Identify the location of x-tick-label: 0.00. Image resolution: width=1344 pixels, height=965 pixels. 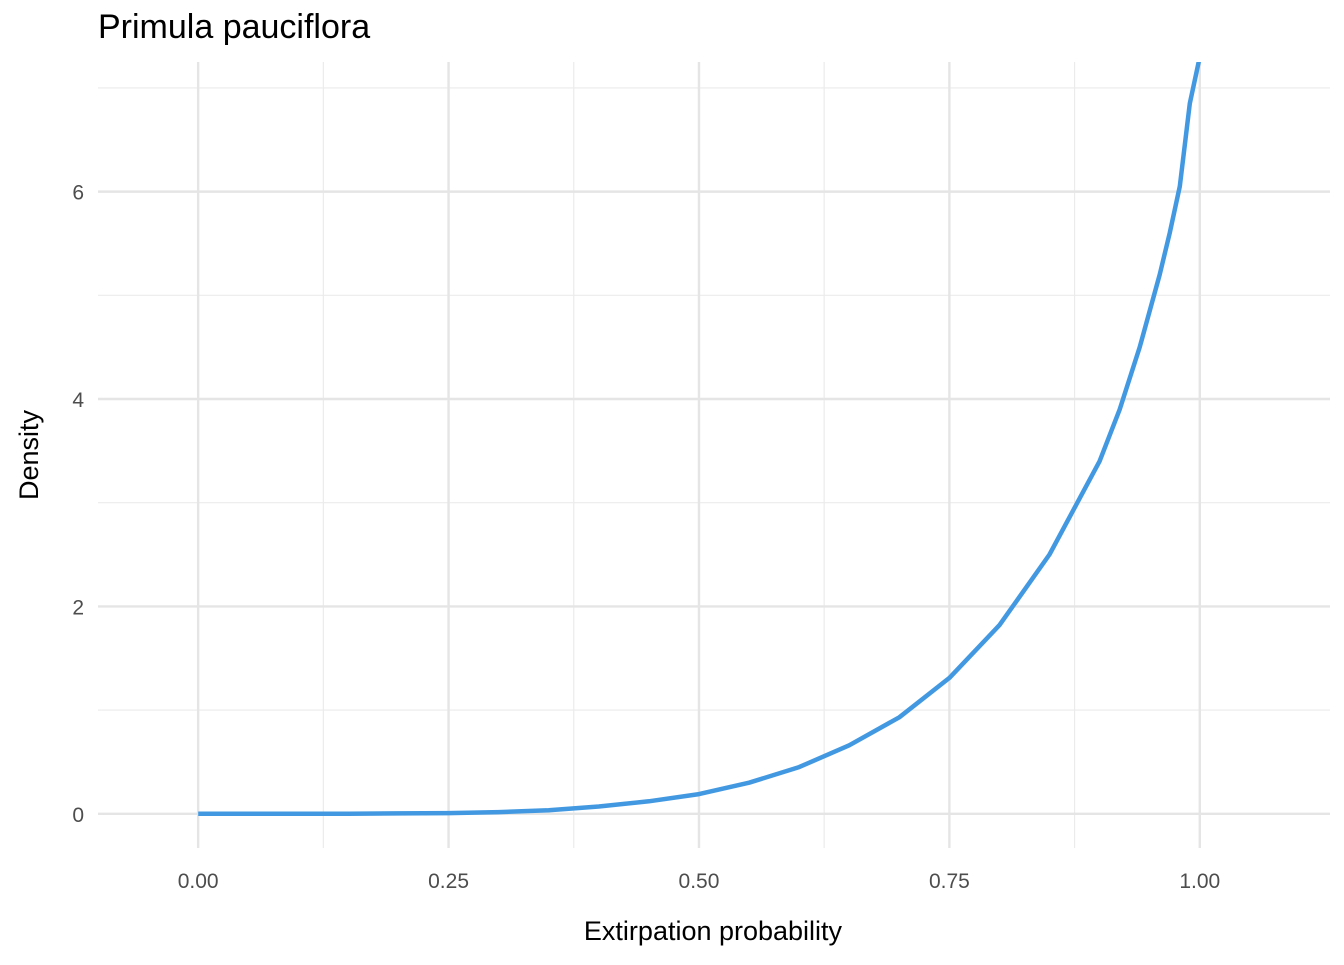
(198, 881).